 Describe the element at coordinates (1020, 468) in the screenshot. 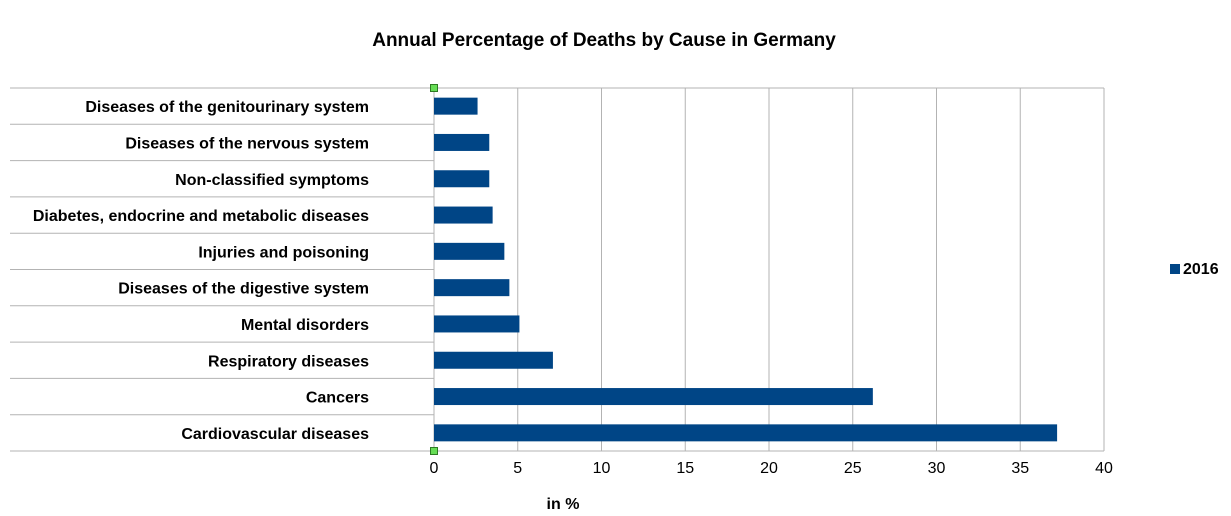

I see `x-tick-label-7: 35` at that location.